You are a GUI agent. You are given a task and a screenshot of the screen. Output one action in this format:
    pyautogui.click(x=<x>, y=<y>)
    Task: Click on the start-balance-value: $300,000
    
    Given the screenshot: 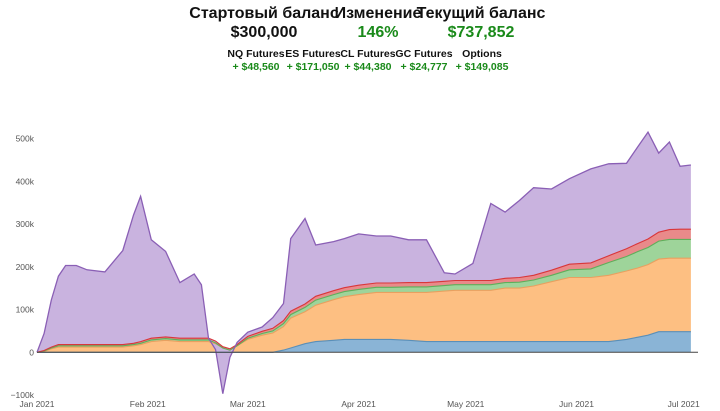 What is the action you would take?
    pyautogui.click(x=264, y=32)
    